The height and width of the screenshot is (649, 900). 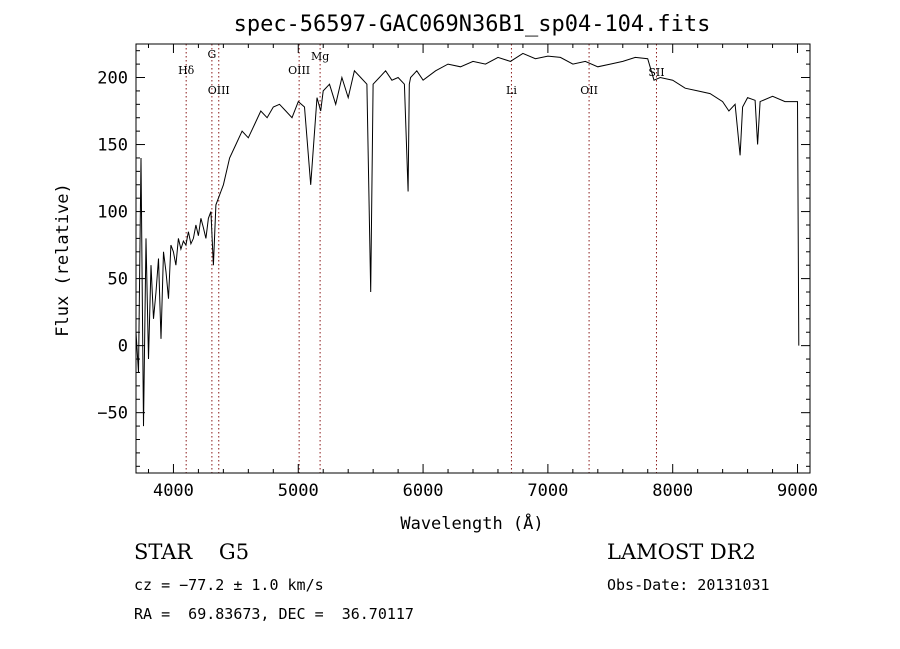 What do you see at coordinates (173, 491) in the screenshot?
I see `x-tick-label-4000: 4000` at bounding box center [173, 491].